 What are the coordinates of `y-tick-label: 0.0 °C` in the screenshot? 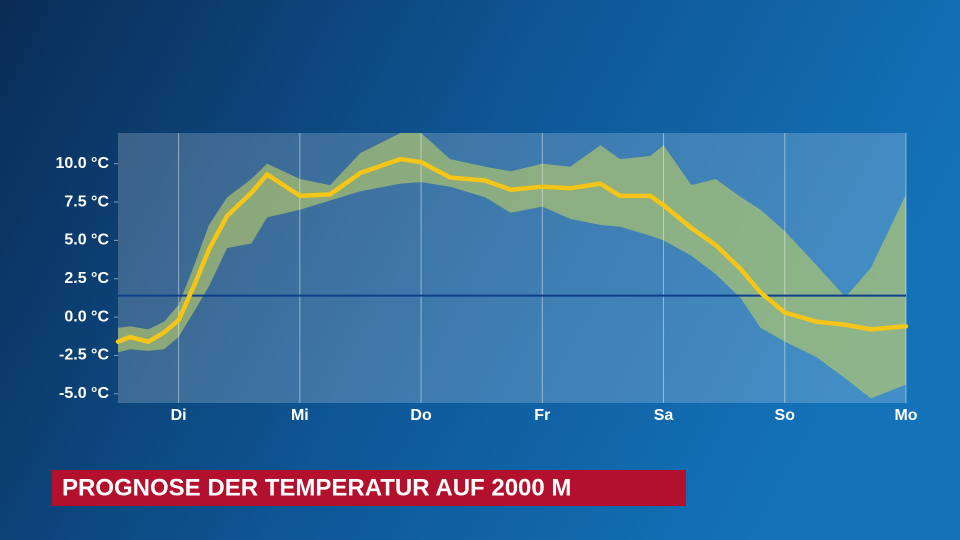 It's located at (86, 316).